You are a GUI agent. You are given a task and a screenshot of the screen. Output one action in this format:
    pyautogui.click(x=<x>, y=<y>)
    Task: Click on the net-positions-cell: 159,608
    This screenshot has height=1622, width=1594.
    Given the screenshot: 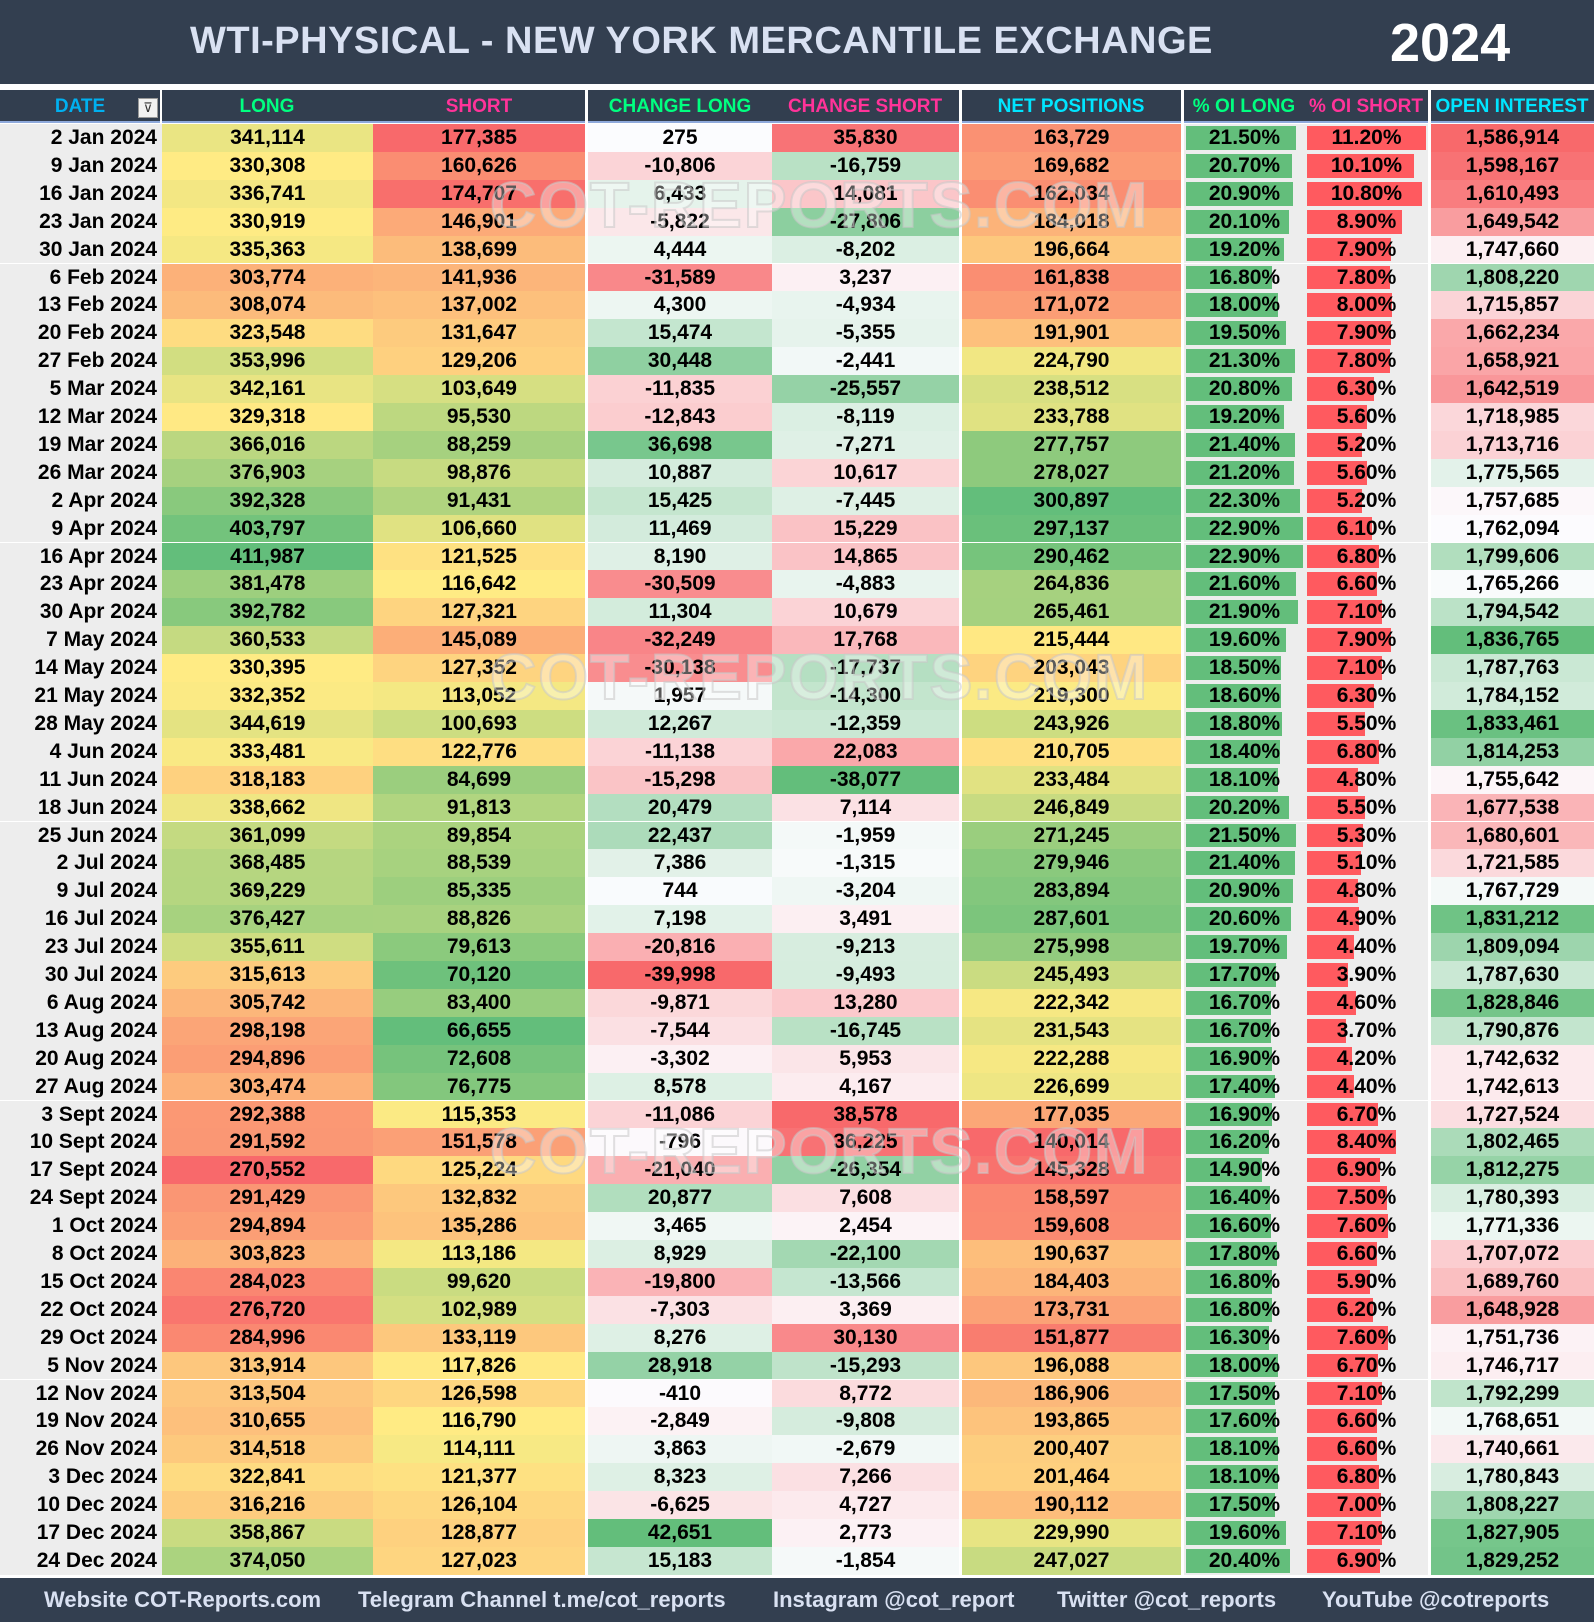 What is the action you would take?
    pyautogui.click(x=1071, y=1226)
    